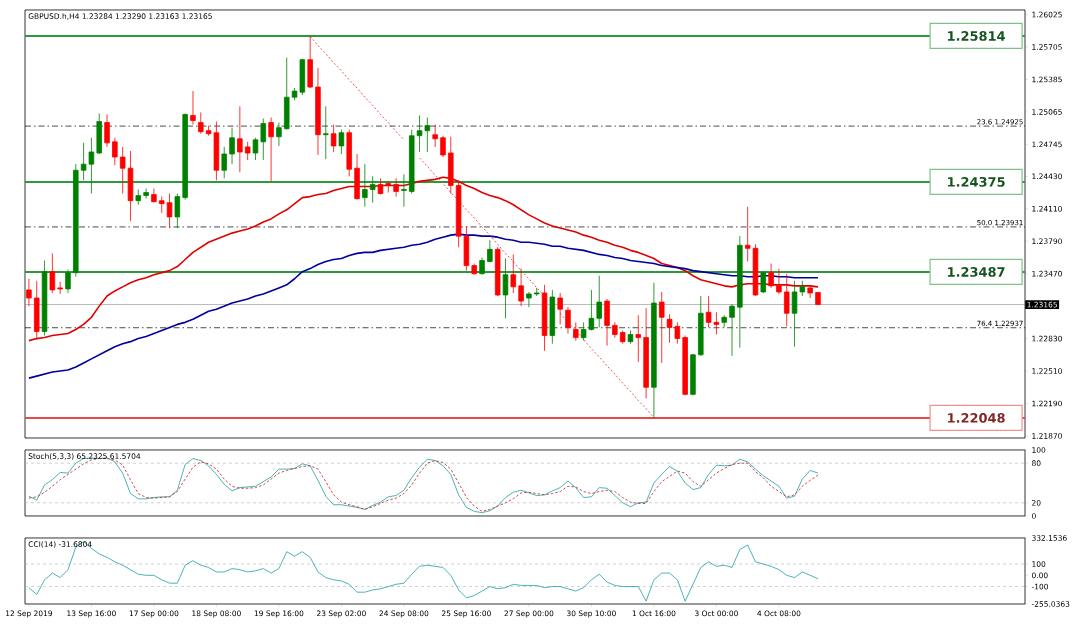 Image resolution: width=1072 pixels, height=628 pixels. Describe the element at coordinates (976, 182) in the screenshot. I see `ref-line-label: 1.24375` at that location.